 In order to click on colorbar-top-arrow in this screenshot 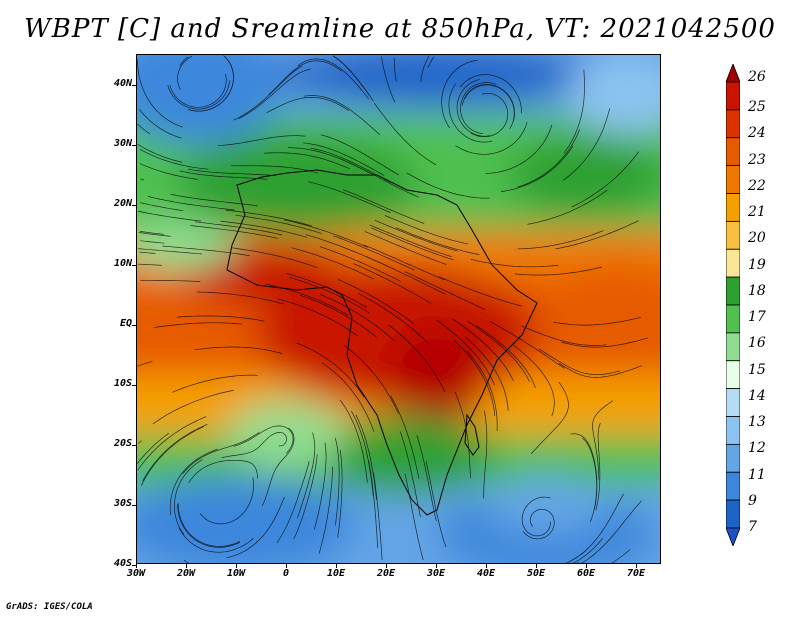, I will do `click(733, 73)`.